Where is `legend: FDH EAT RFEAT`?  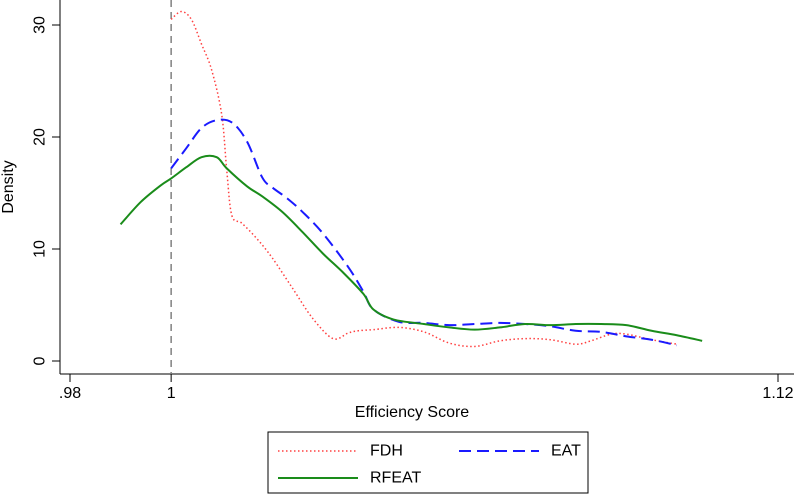
legend: FDH EAT RFEAT is located at coordinates (428, 462).